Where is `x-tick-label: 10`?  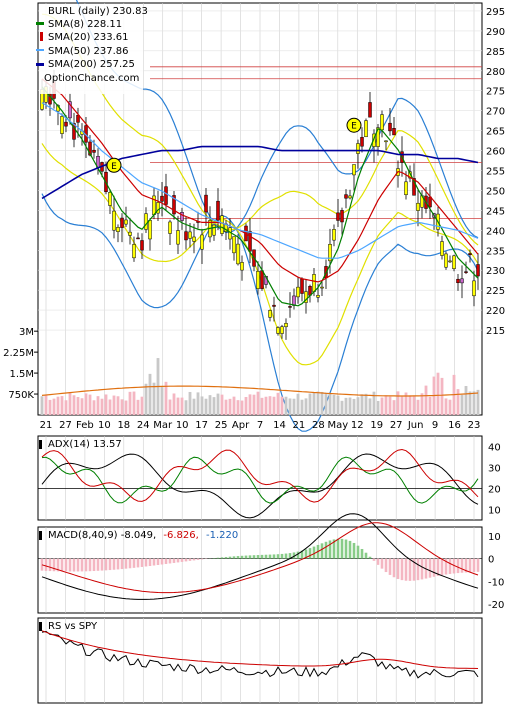
x-tick-label: 10 is located at coordinates (104, 425).